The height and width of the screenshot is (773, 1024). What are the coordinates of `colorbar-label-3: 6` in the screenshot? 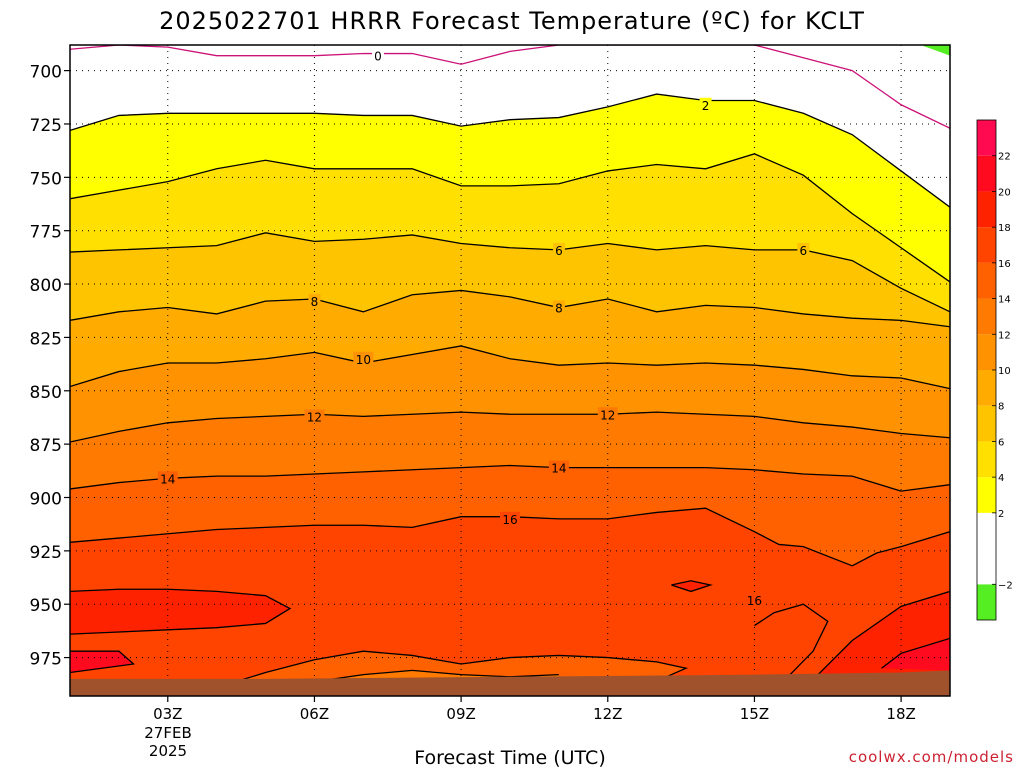 It's located at (1001, 442).